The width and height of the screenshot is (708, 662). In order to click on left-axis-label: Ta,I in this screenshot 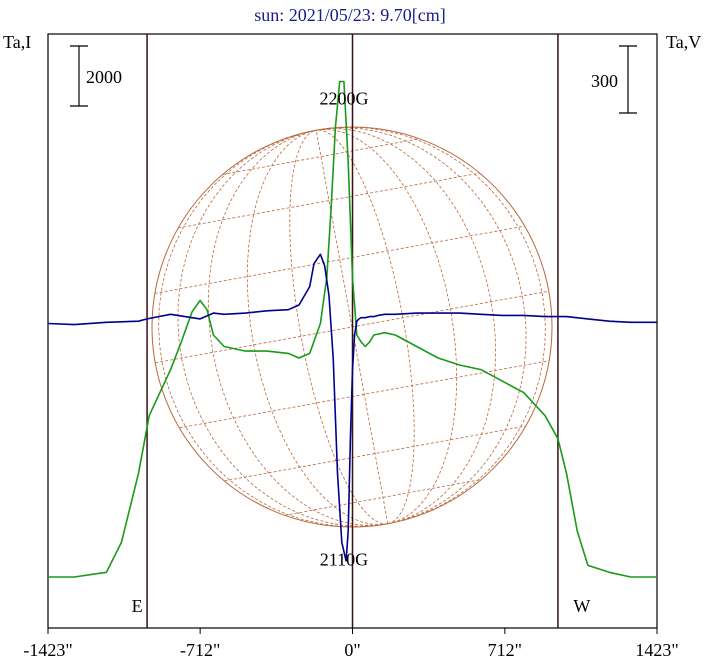, I will do `click(17, 42)`.